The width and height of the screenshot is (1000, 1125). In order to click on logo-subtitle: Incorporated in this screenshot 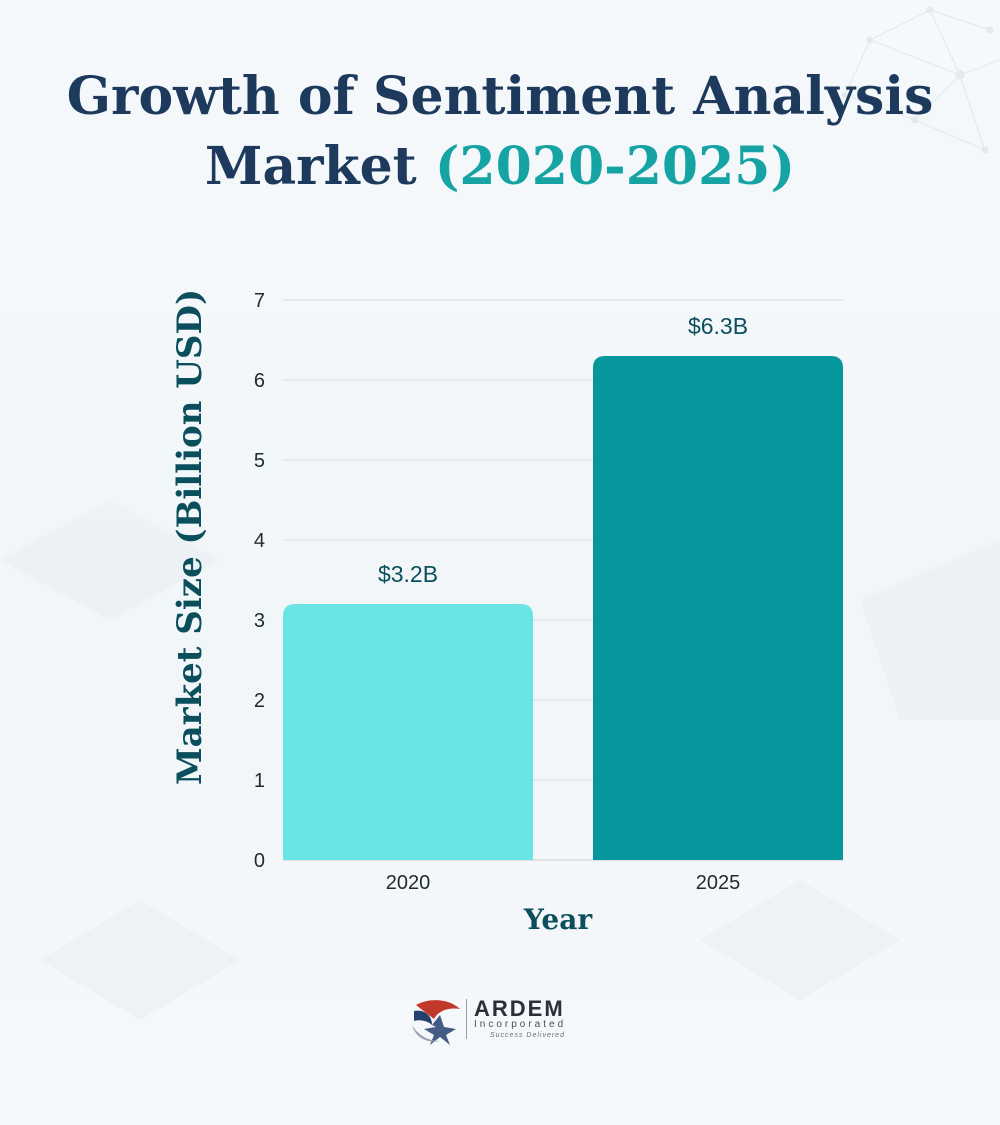, I will do `click(520, 1024)`.